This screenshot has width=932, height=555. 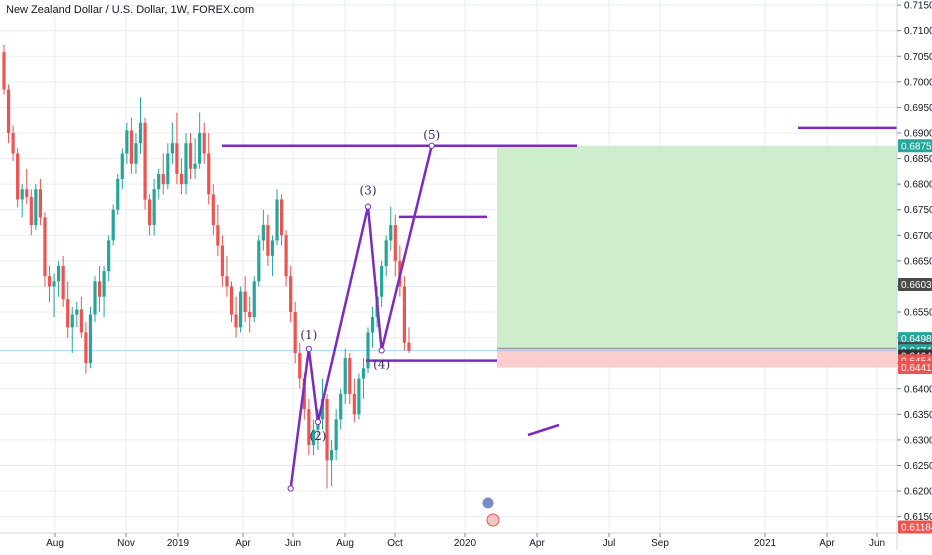 I want to click on stop-zone, so click(x=697, y=358).